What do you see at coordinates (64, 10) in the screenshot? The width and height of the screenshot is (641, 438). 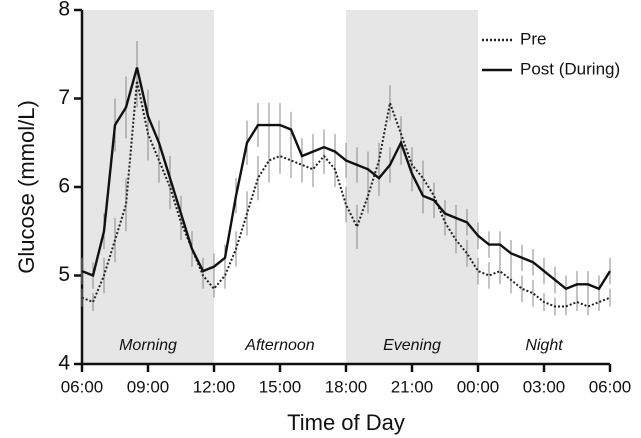 I see `y-tick-label: 8` at bounding box center [64, 10].